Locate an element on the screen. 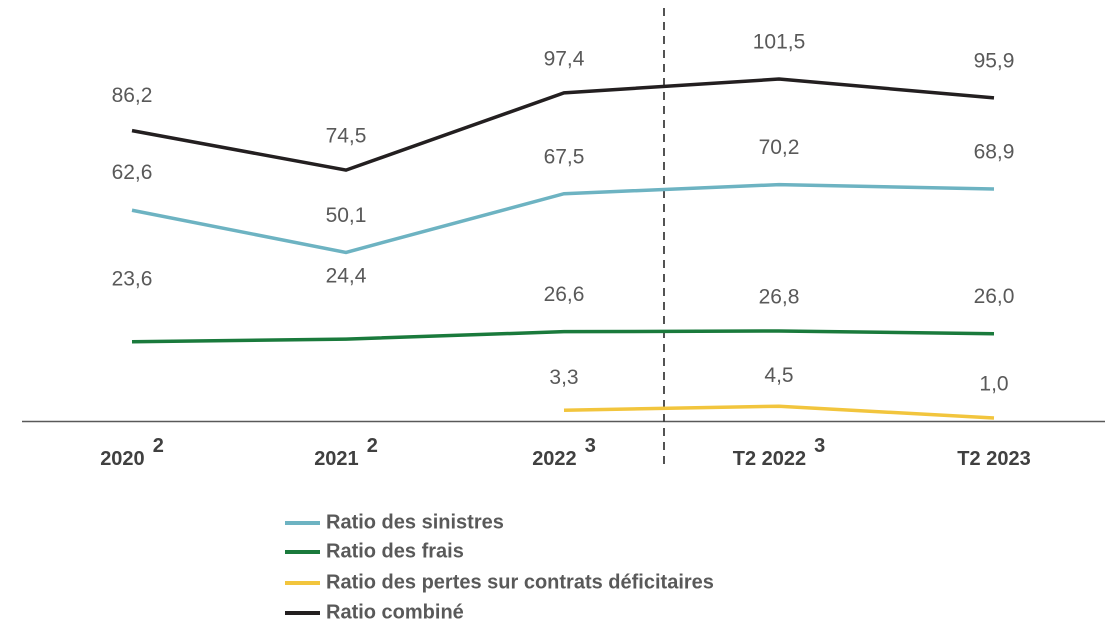  data-label: 97,4 is located at coordinates (564, 58).